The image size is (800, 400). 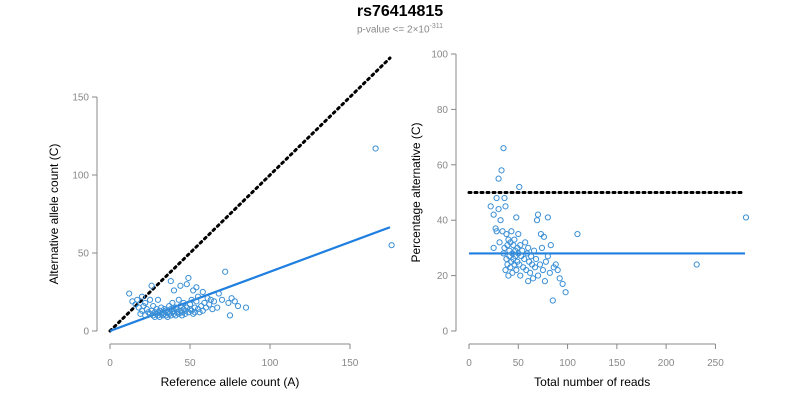 What do you see at coordinates (230, 382) in the screenshot?
I see `x-axis-label: Reference allele count (A)` at bounding box center [230, 382].